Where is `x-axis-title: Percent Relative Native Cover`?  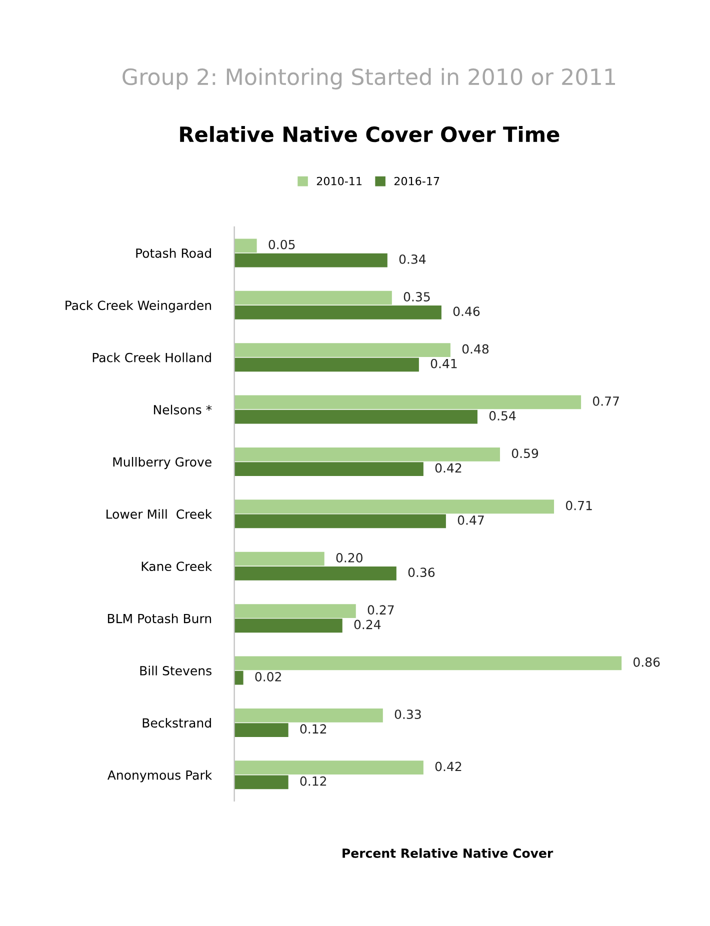
x-axis-title: Percent Relative Native Cover is located at coordinates (448, 853).